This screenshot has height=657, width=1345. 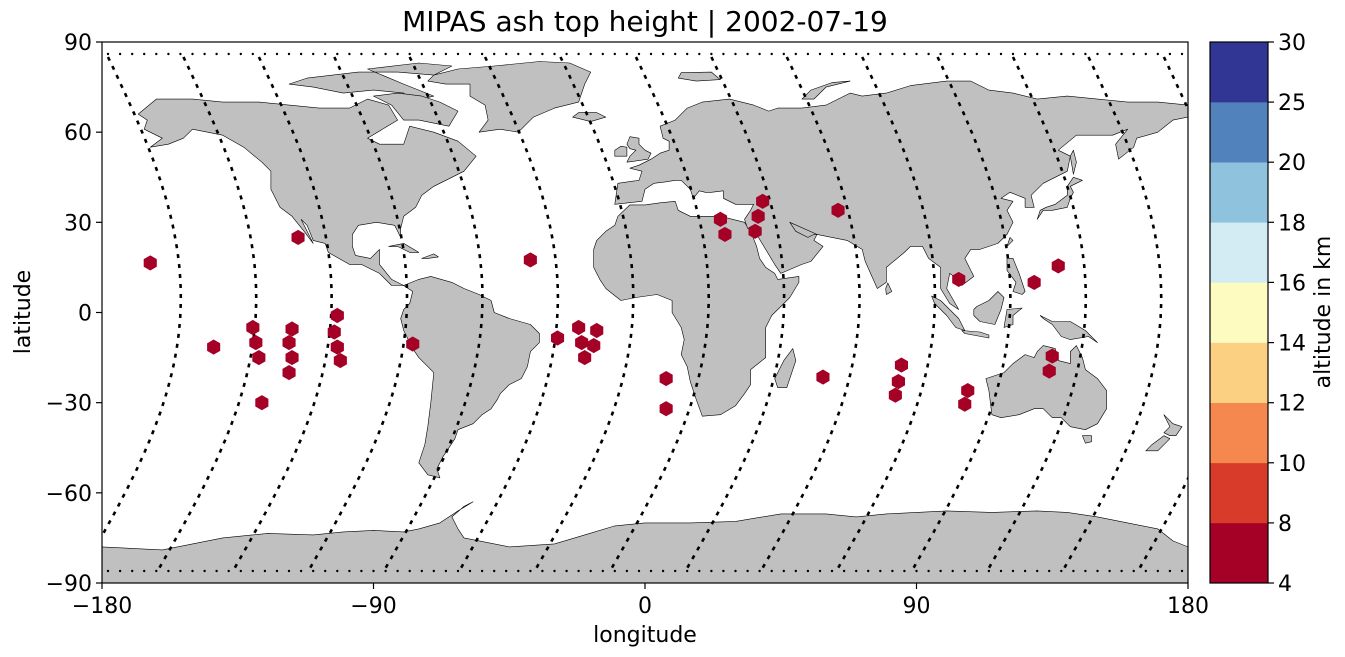 What do you see at coordinates (645, 542) in the screenshot?
I see `land-antarctica` at bounding box center [645, 542].